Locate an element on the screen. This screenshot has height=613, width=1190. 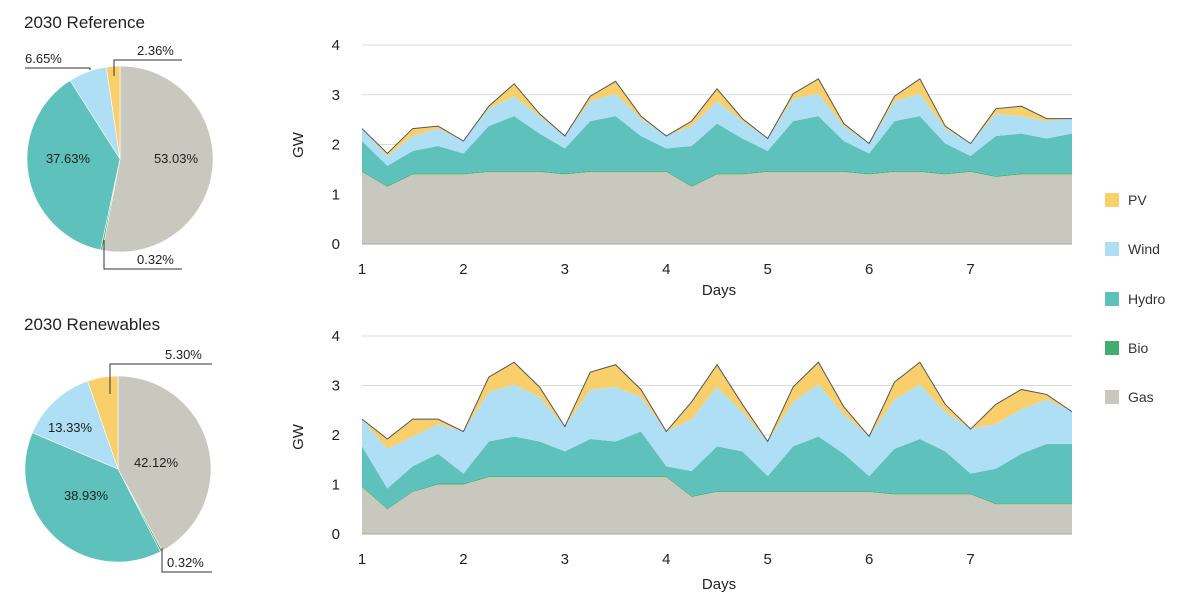
legend-label-gas: Gas is located at coordinates (1141, 397).